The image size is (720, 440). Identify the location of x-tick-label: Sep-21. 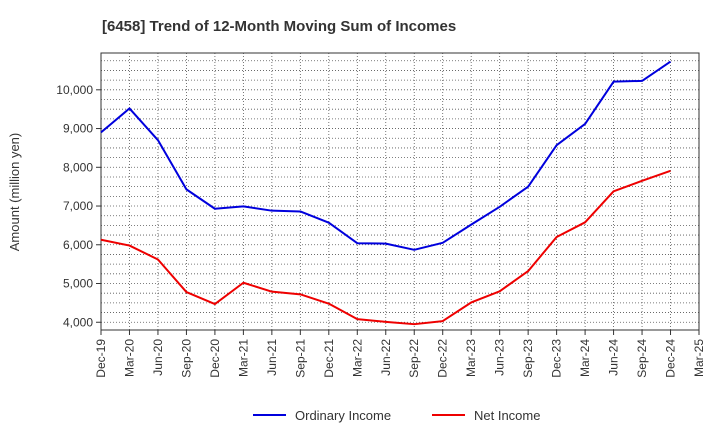
(300, 358).